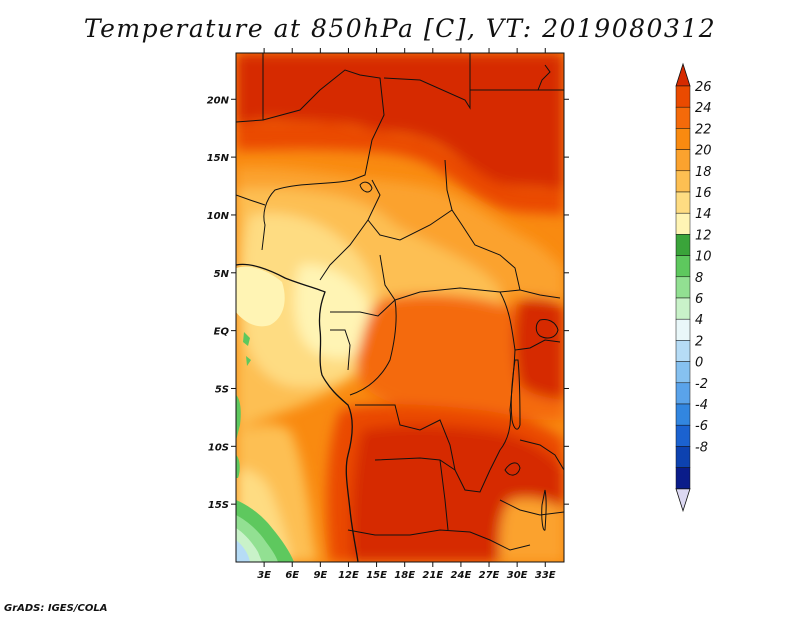 The width and height of the screenshot is (800, 618). What do you see at coordinates (415, 464) in the screenshot?
I see `border-p` at bounding box center [415, 464].